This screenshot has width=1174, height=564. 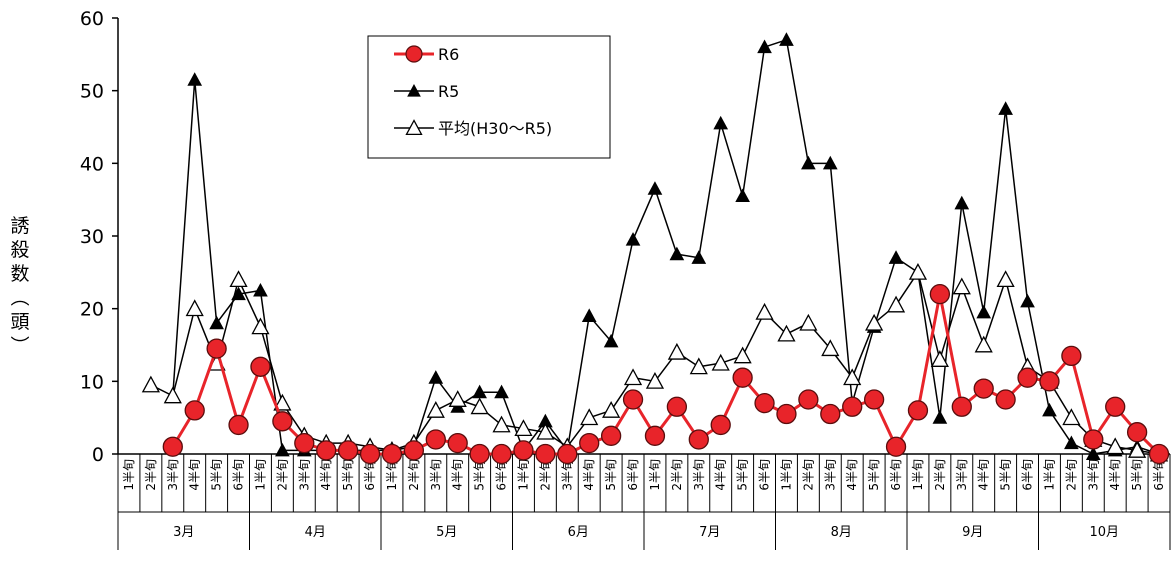 What do you see at coordinates (972, 532) in the screenshot?
I see `x-month-label: 9月` at bounding box center [972, 532].